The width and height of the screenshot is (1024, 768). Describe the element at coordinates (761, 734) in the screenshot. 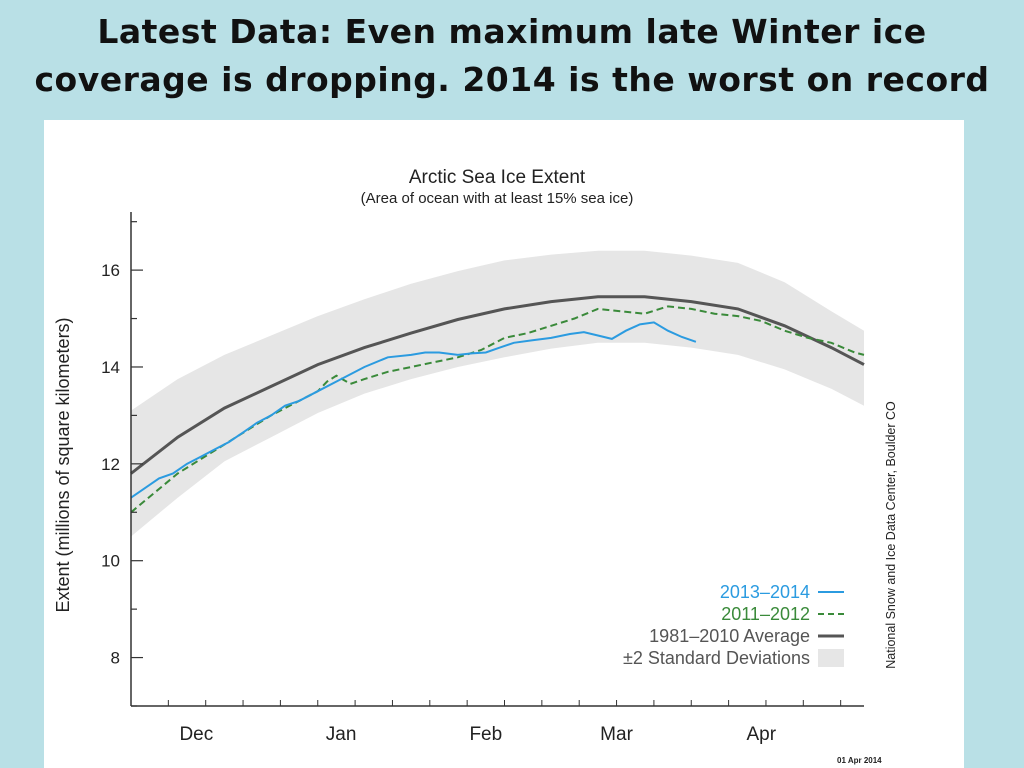

I see `x-tick-label-apr: Apr` at that location.